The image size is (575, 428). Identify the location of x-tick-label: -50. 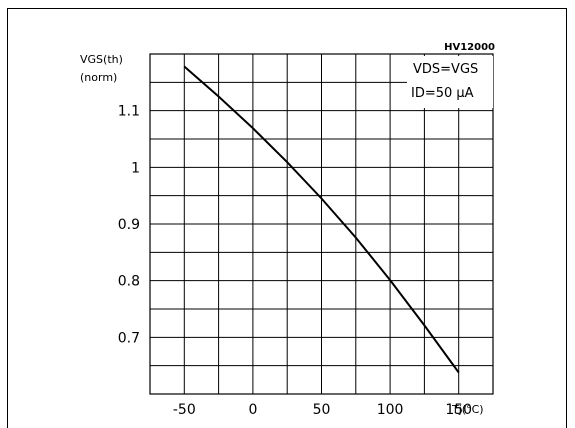
(184, 410).